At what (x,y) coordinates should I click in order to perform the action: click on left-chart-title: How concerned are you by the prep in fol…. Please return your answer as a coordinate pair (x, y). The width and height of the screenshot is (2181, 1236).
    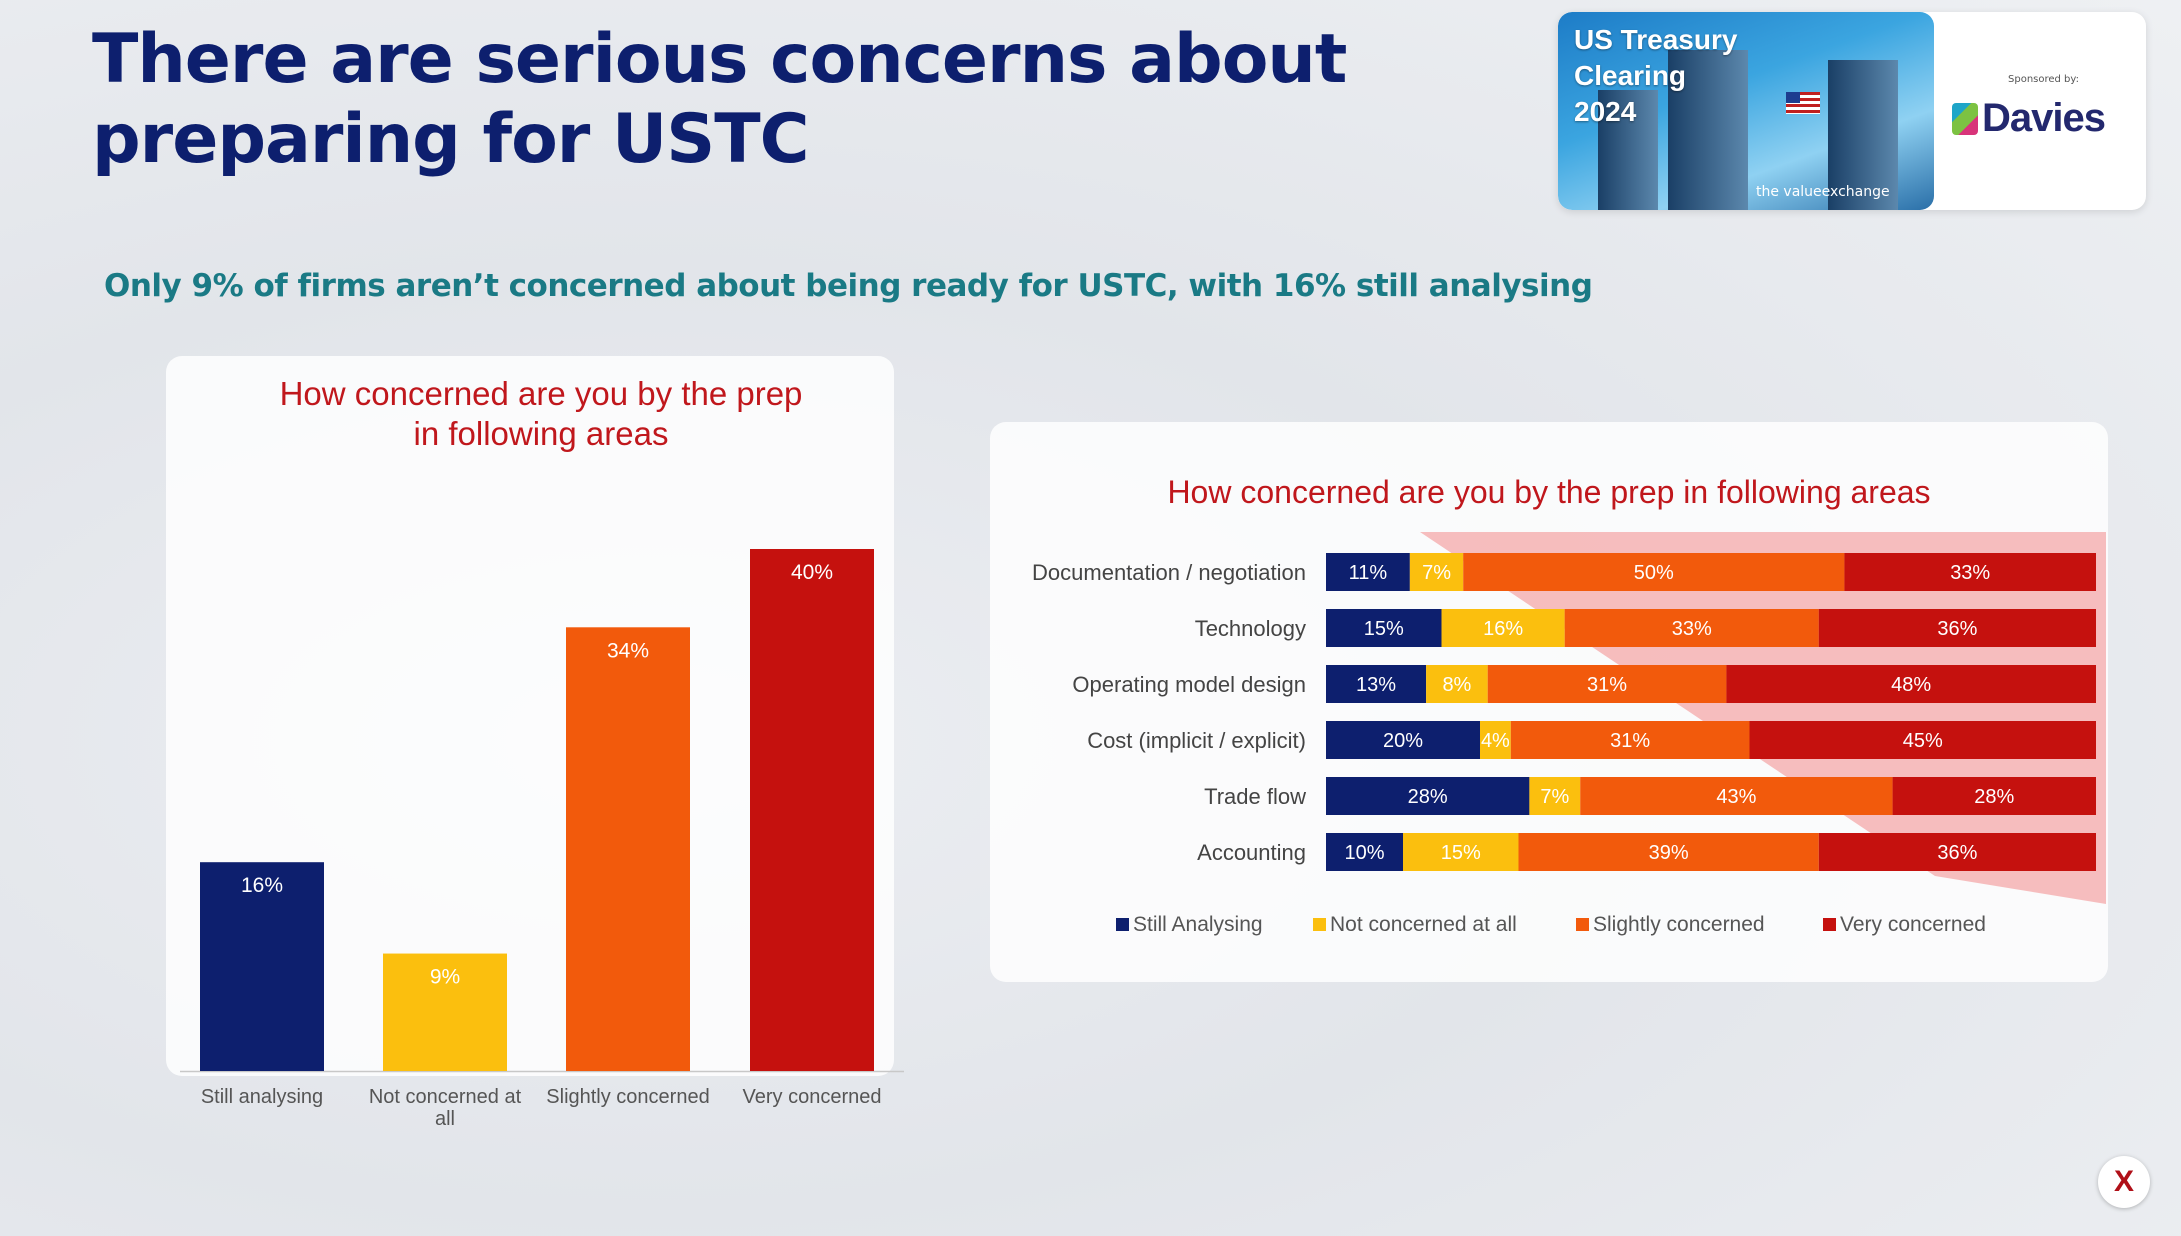
    Looking at the image, I should click on (541, 413).